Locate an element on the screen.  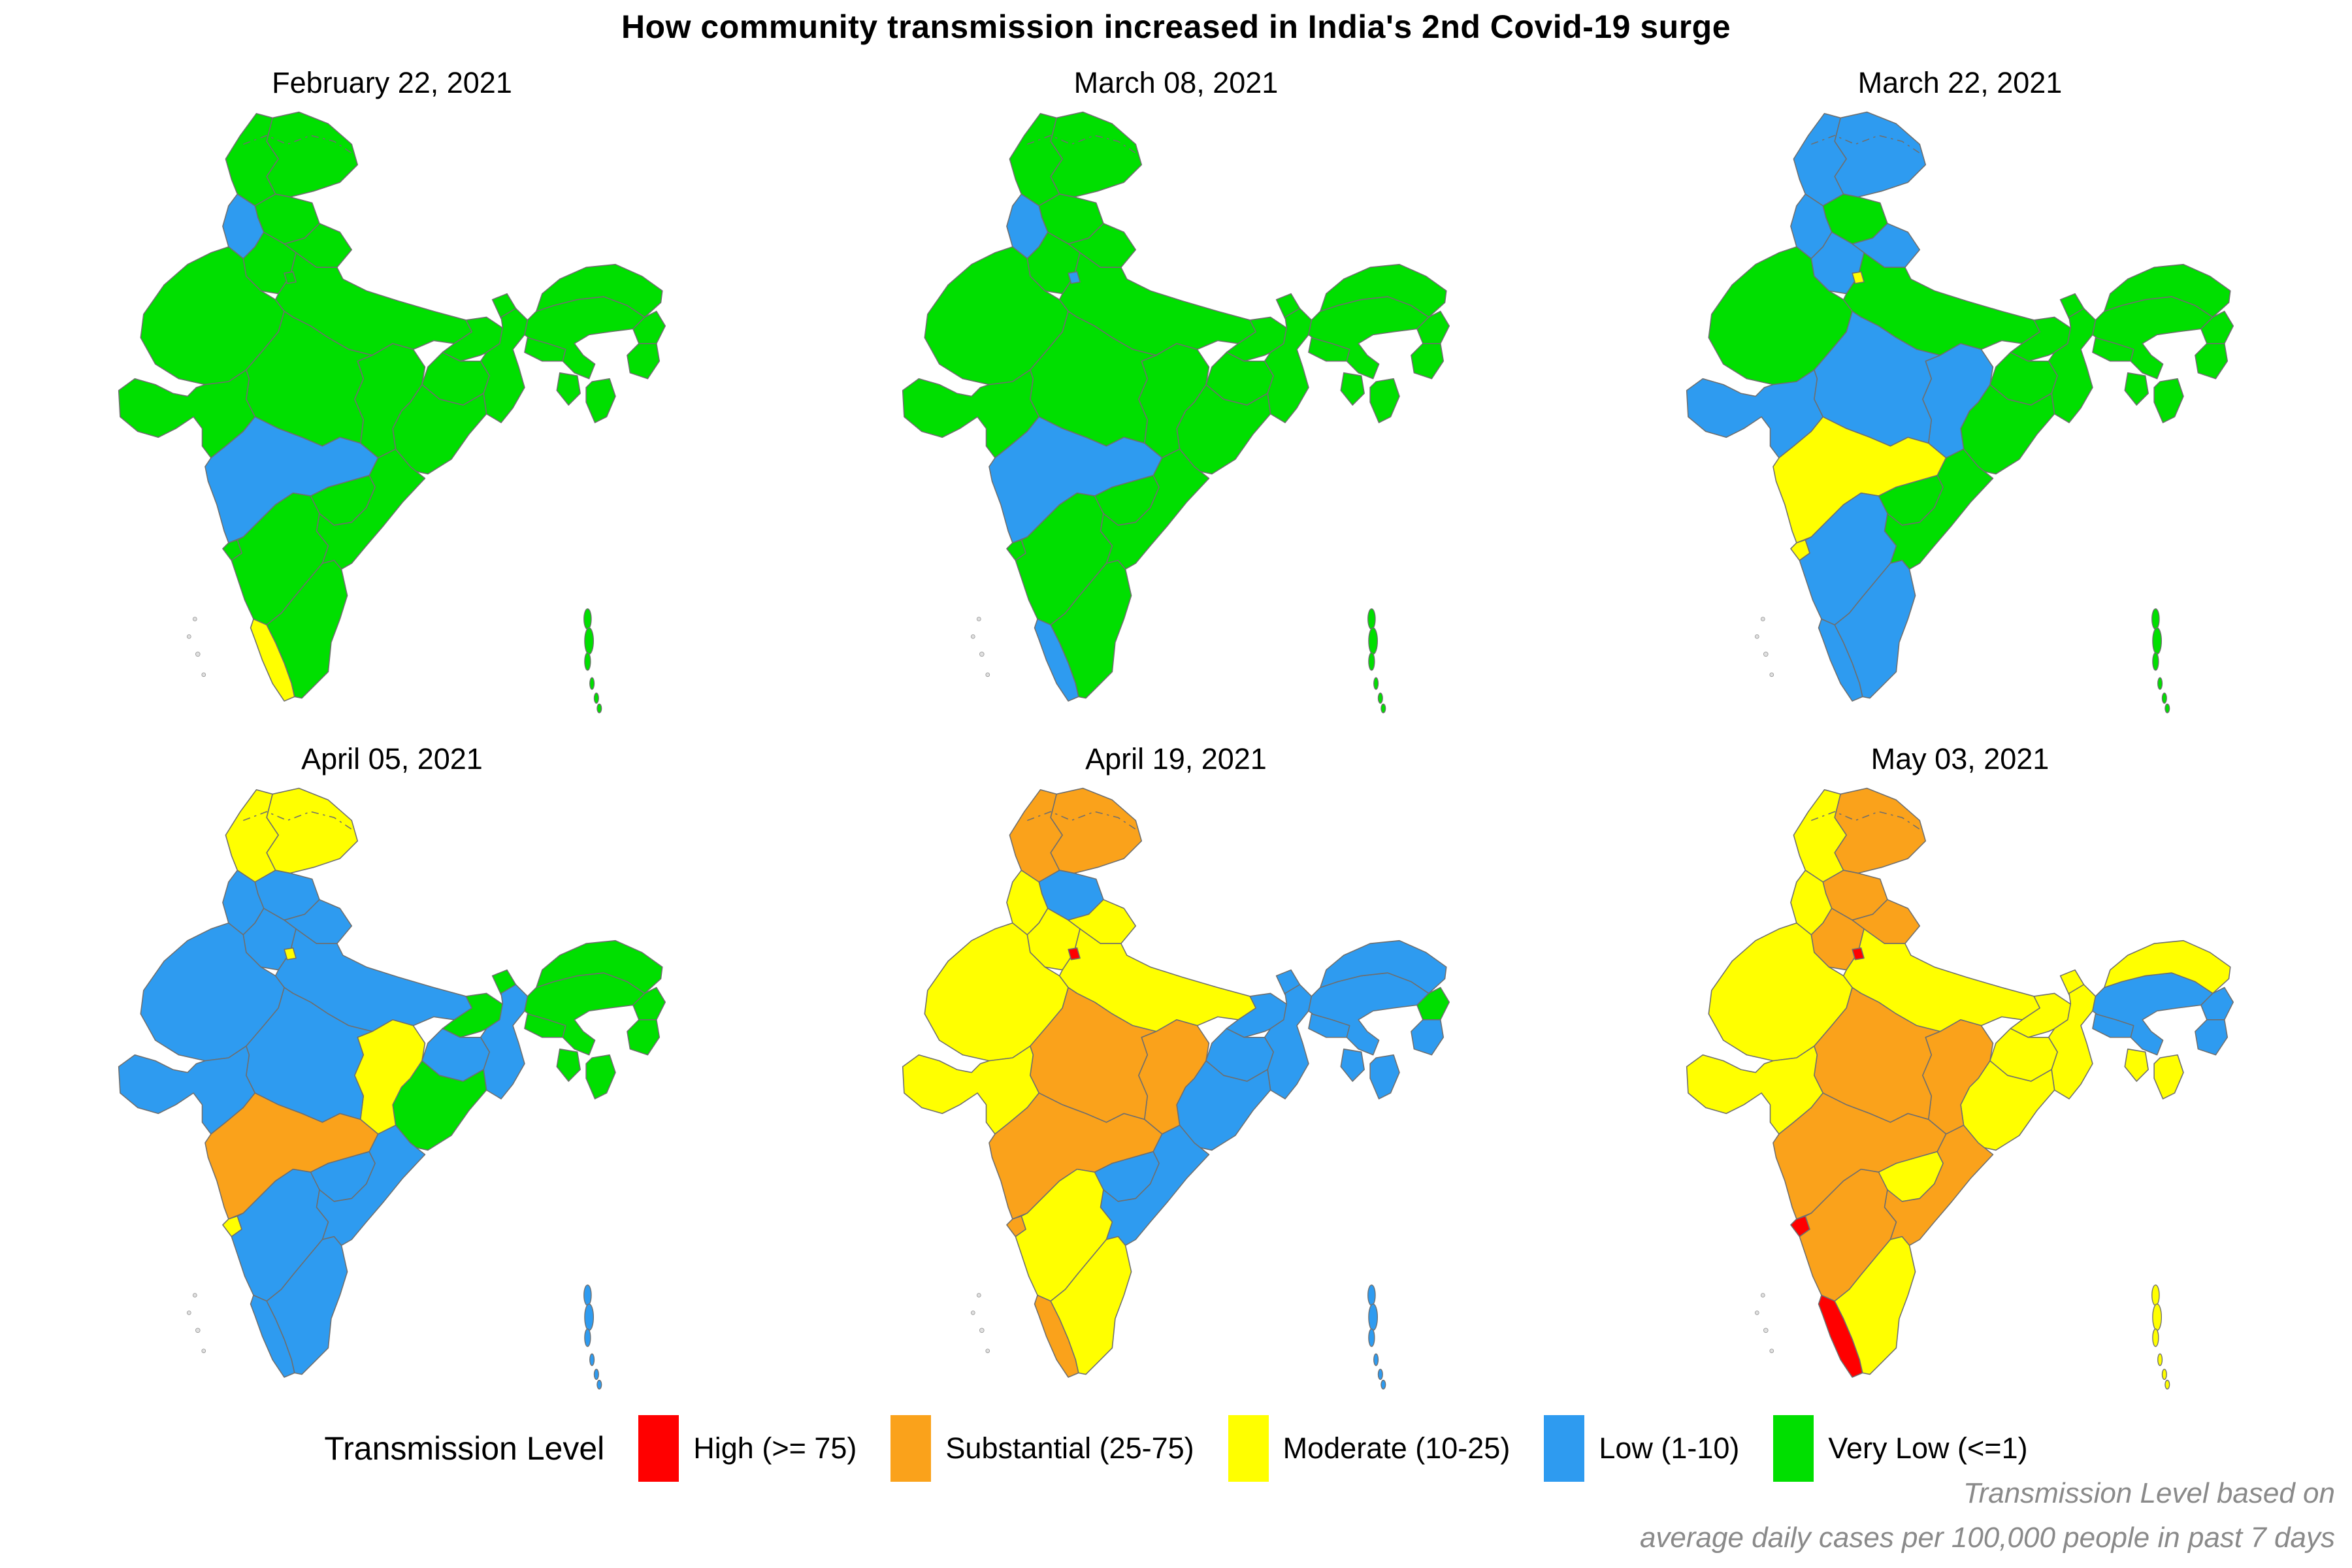
legend-label: High (>= 75) is located at coordinates (775, 1448).